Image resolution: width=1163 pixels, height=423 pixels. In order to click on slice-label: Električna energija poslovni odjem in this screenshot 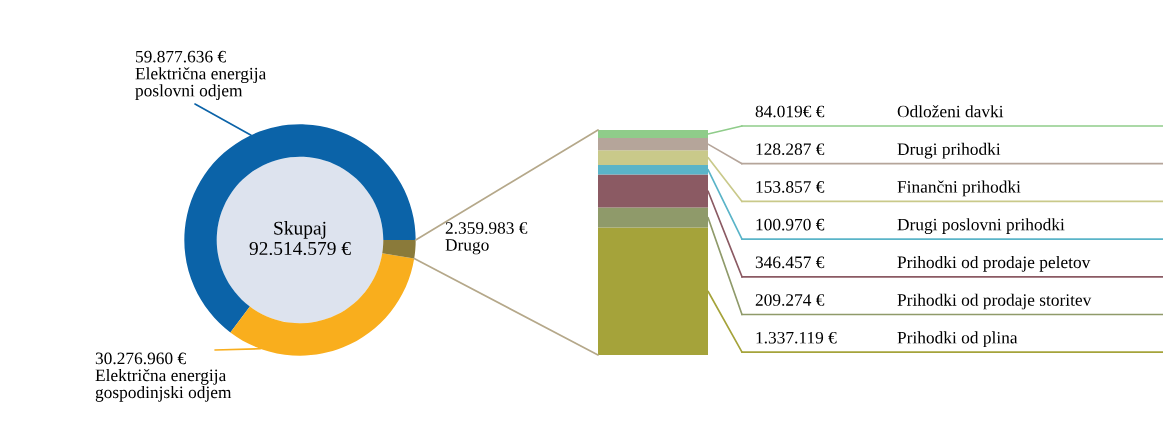, I will do `click(201, 83)`.